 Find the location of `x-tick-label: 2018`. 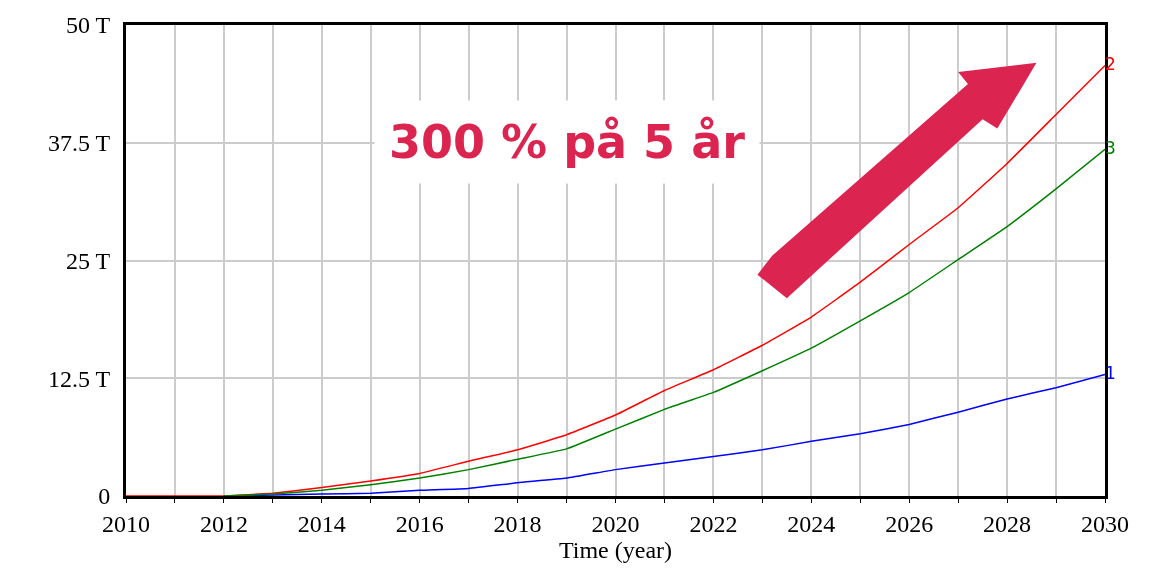

x-tick-label: 2018 is located at coordinates (517, 523).